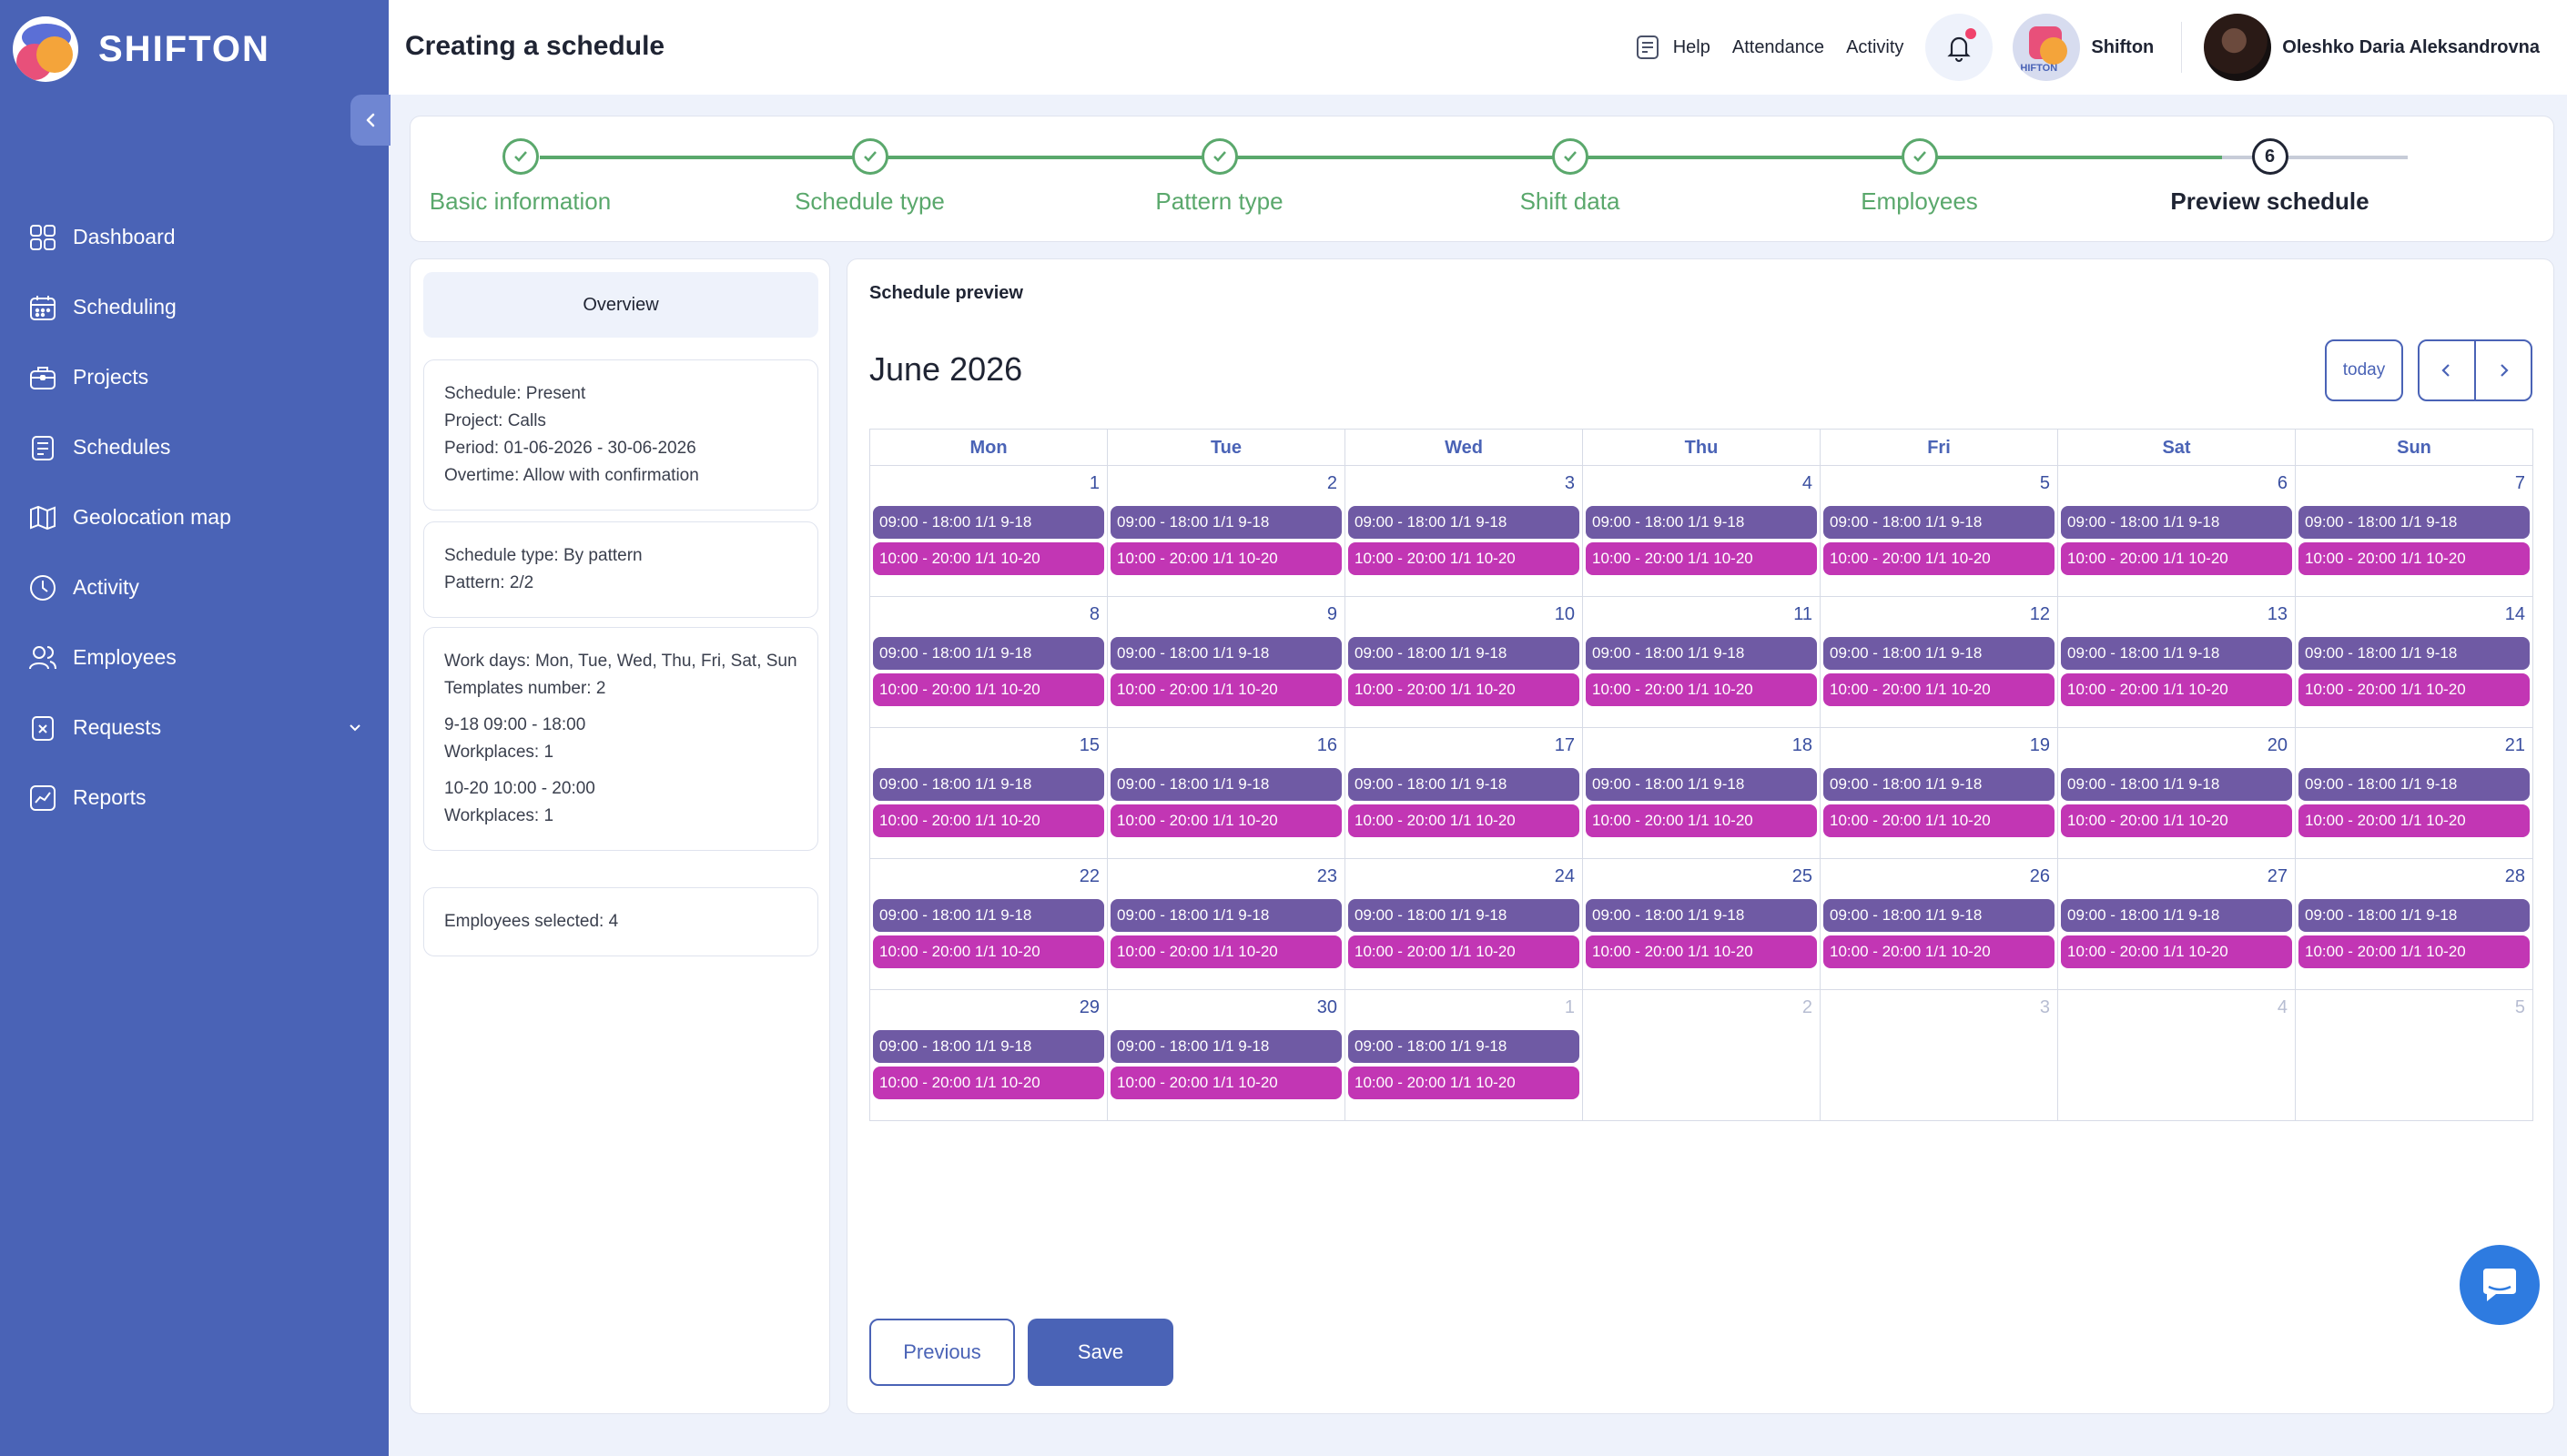 The image size is (2567, 1456). I want to click on calendar-day-cell: 2, so click(1702, 1055).